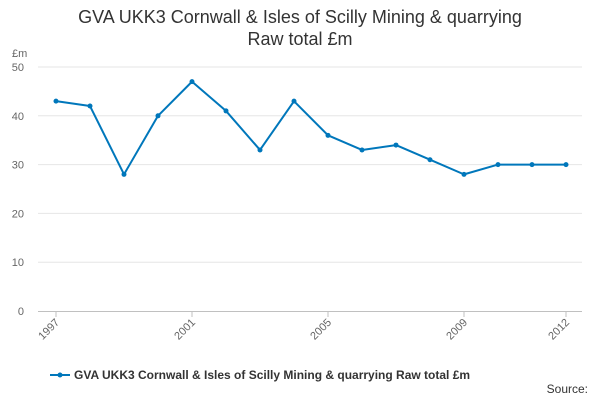 The image size is (600, 400). What do you see at coordinates (294, 101) in the screenshot?
I see `data-point-2004` at bounding box center [294, 101].